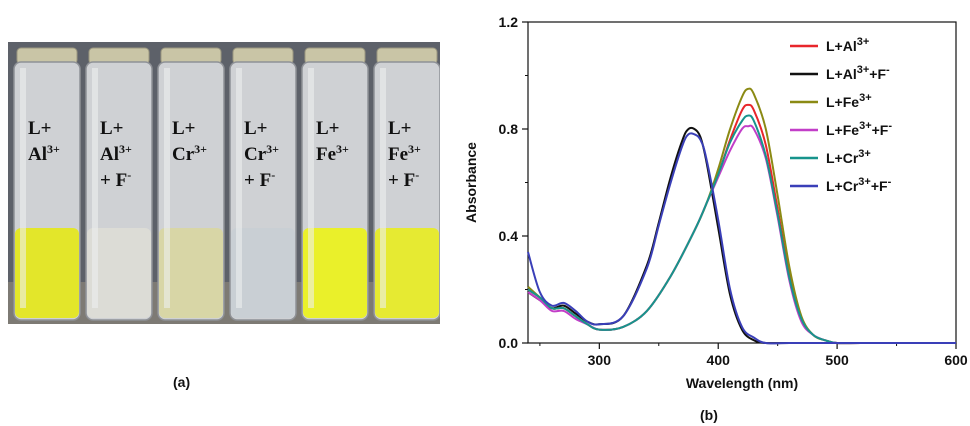 The width and height of the screenshot is (970, 426). I want to click on vial: L+ Fe3+, so click(335, 184).